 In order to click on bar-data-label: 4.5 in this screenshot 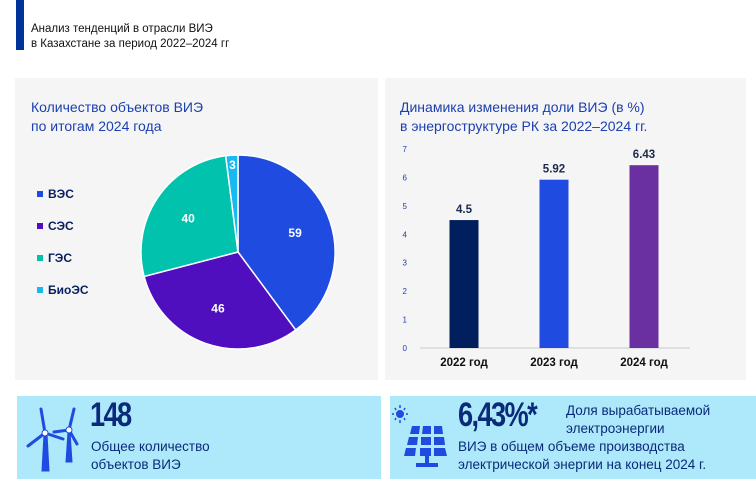, I will do `click(464, 210)`.